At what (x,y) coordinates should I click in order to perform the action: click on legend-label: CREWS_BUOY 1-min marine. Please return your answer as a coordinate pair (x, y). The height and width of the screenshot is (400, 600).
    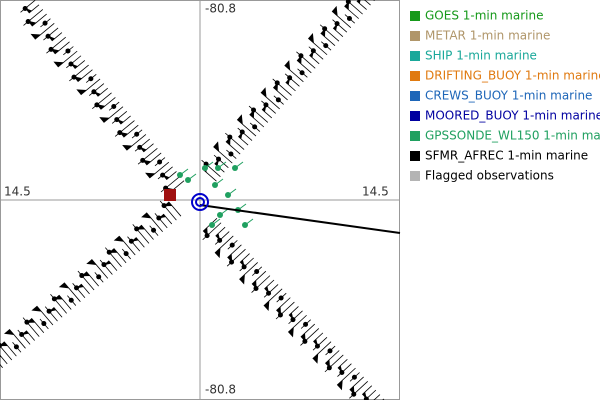
    Looking at the image, I should click on (508, 96).